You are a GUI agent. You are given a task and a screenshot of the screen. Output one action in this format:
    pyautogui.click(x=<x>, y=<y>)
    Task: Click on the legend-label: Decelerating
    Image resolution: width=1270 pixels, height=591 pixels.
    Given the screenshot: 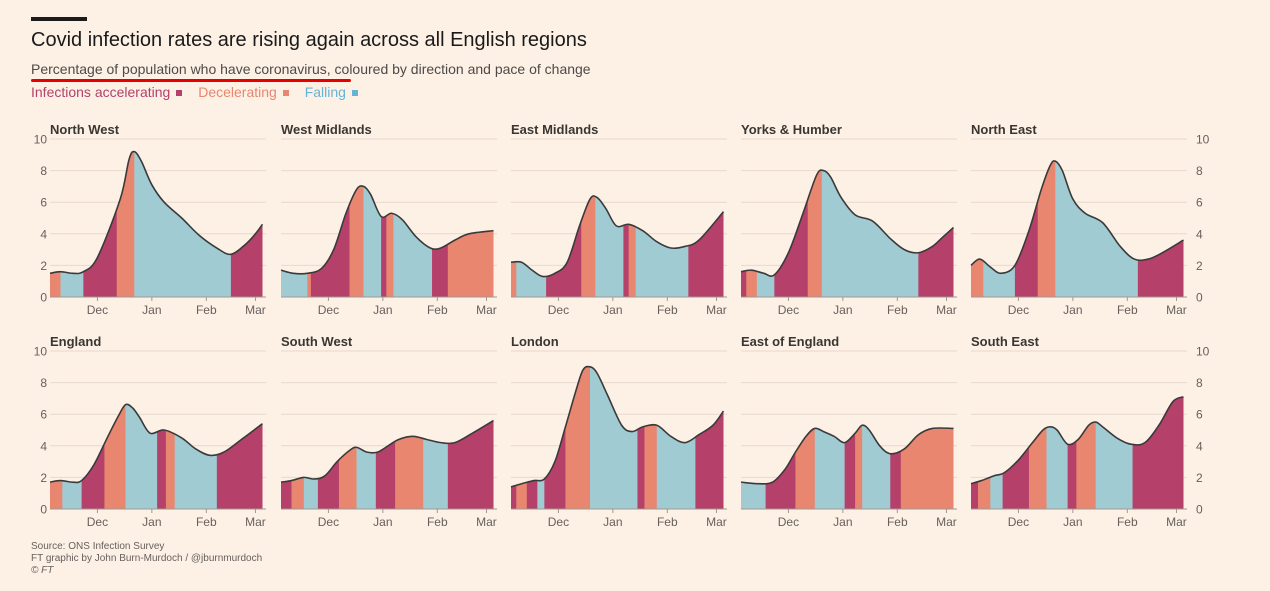 What is the action you would take?
    pyautogui.click(x=237, y=92)
    